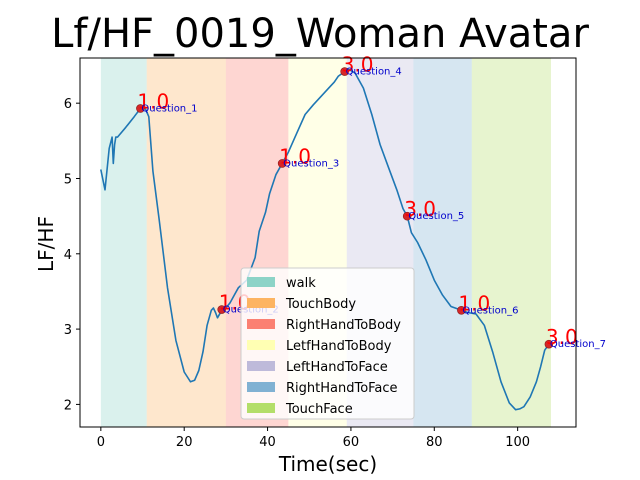 Image resolution: width=640 pixels, height=480 pixels. Describe the element at coordinates (68, 330) in the screenshot. I see `y-tick-label: 3` at that location.